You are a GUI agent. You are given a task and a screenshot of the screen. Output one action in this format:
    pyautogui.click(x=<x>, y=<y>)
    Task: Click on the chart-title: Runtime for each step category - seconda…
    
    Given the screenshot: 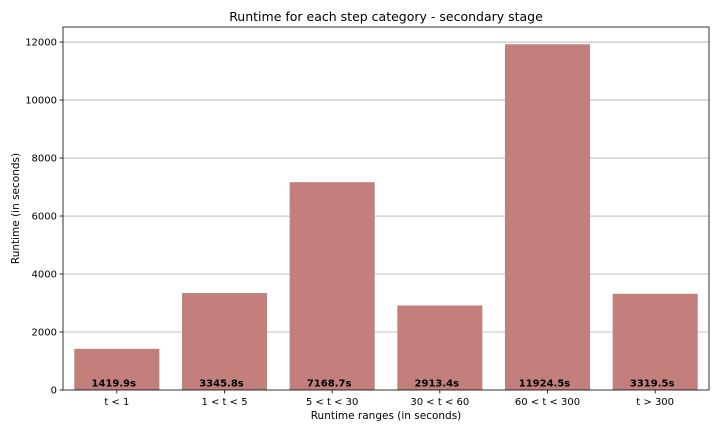 What is the action you would take?
    pyautogui.click(x=386, y=16)
    